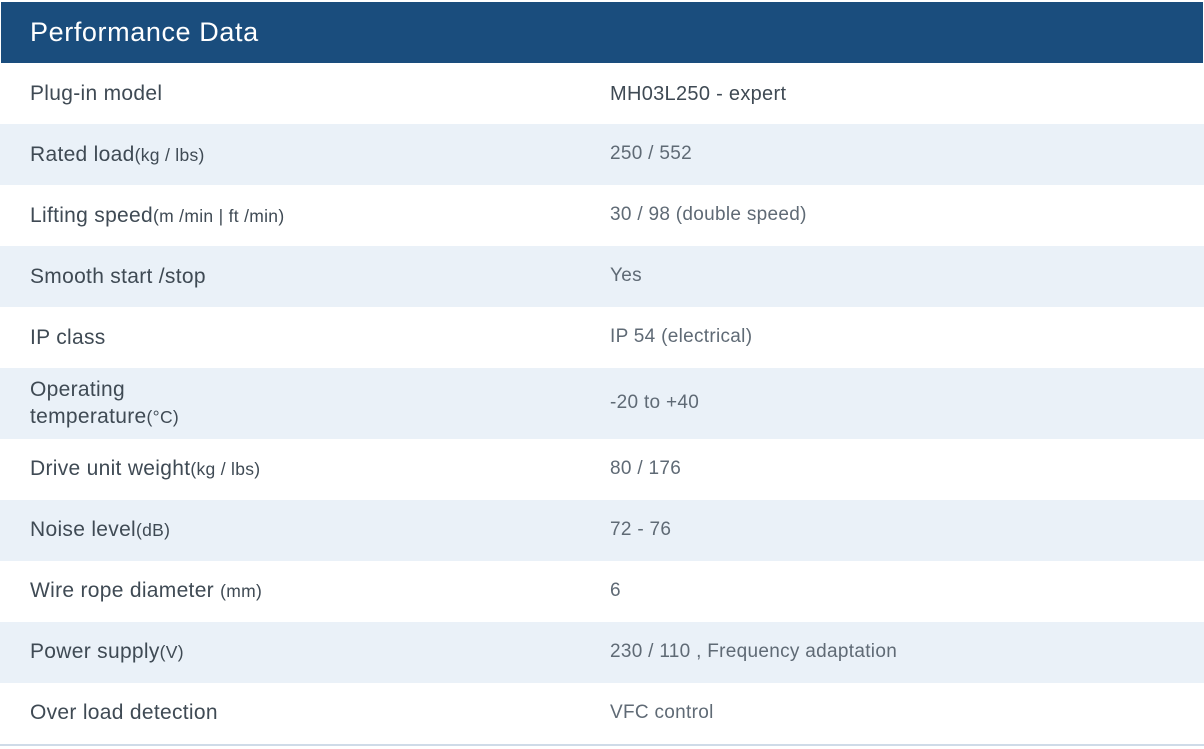 This screenshot has height=749, width=1204. I want to click on spec-label: Operating temperature(°C), so click(305, 403).